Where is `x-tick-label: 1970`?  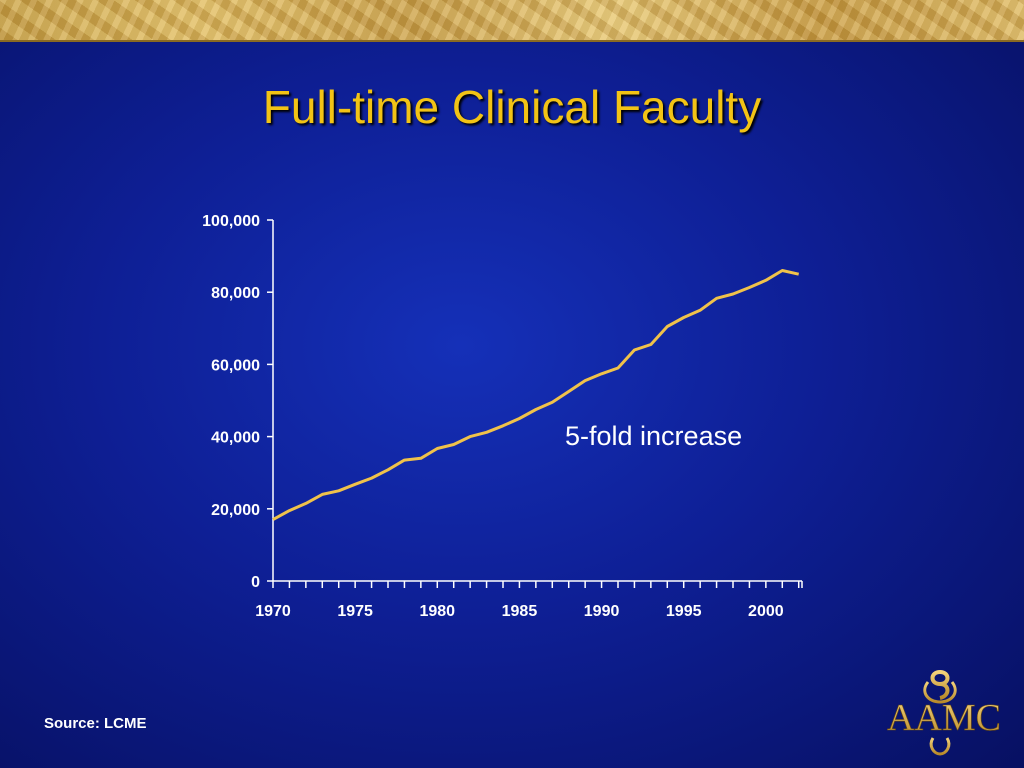 x-tick-label: 1970 is located at coordinates (273, 611).